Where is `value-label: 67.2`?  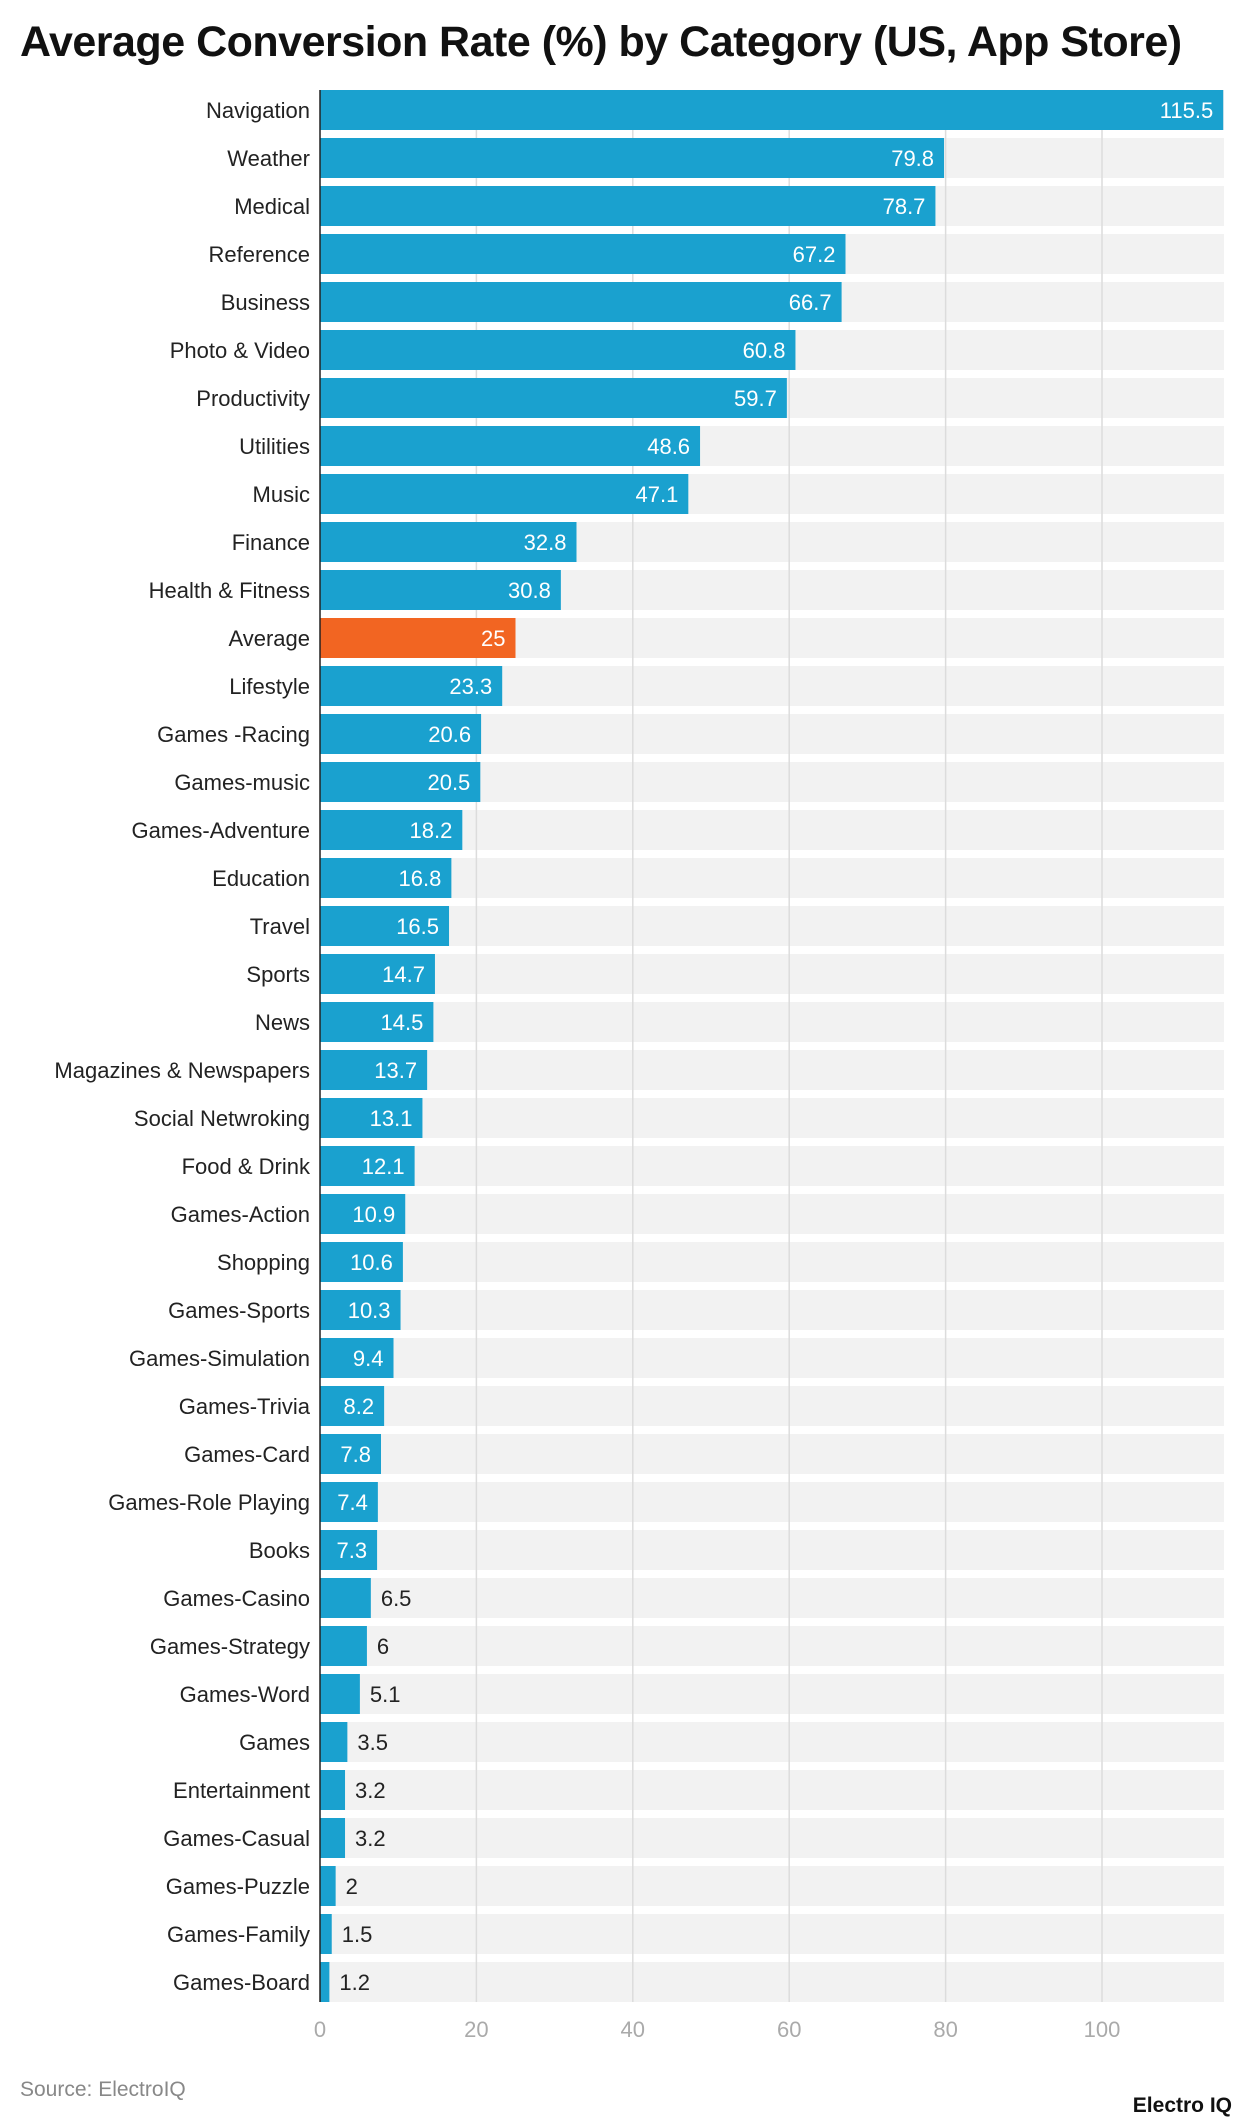
value-label: 67.2 is located at coordinates (814, 254).